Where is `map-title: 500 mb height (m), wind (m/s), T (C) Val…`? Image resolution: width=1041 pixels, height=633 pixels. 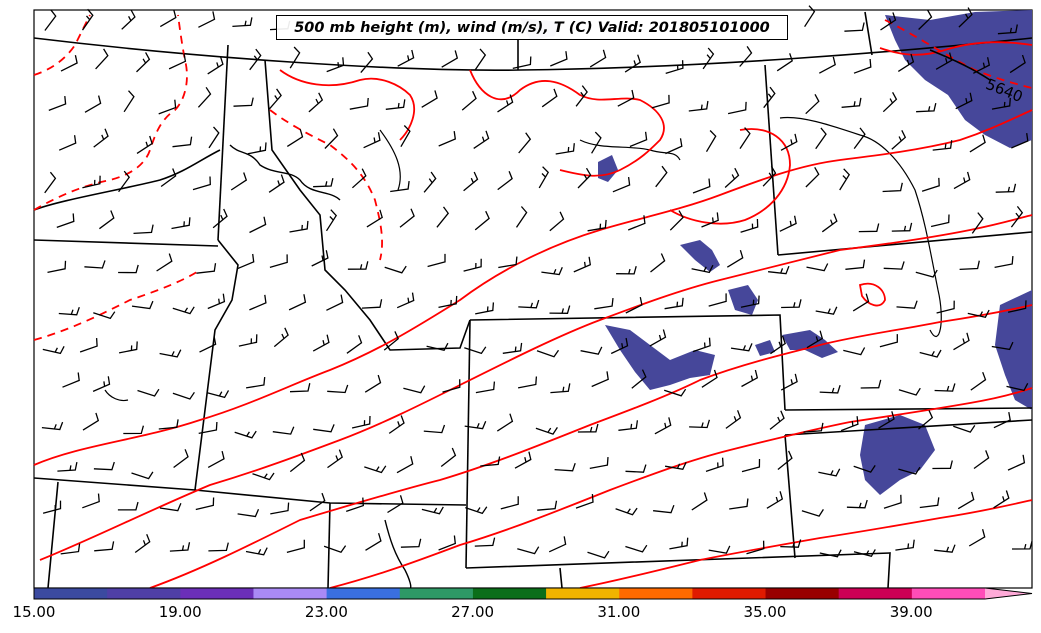 map-title: 500 mb height (m), wind (m/s), T (C) Val… is located at coordinates (532, 27).